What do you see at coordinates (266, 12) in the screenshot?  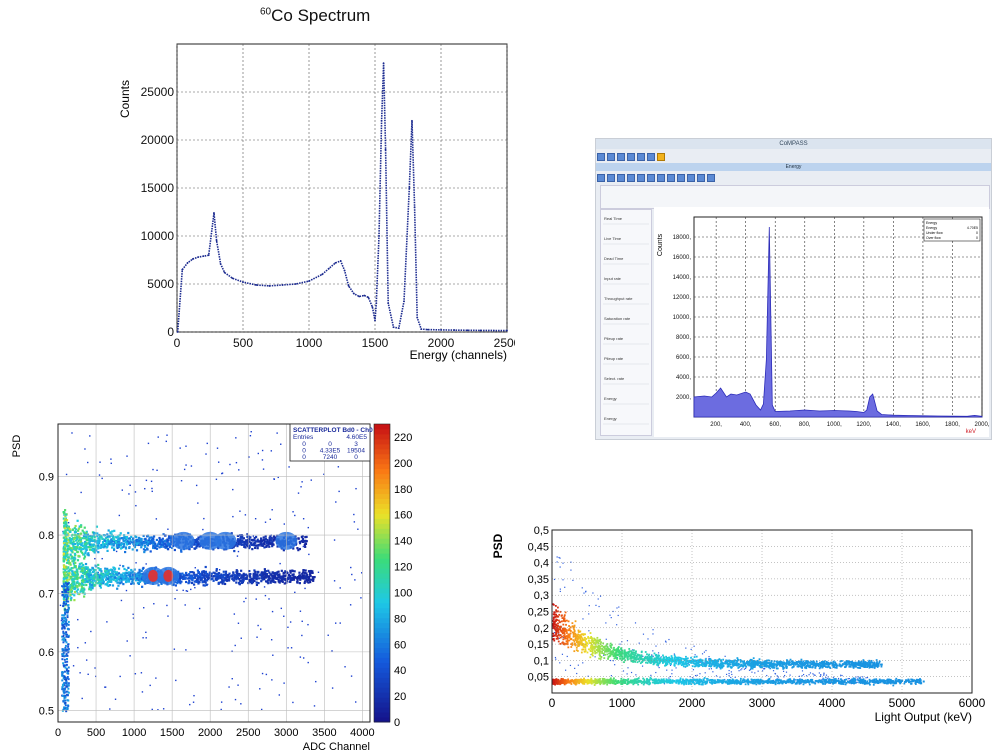 I see `spectrum-title-sup: 60` at bounding box center [266, 12].